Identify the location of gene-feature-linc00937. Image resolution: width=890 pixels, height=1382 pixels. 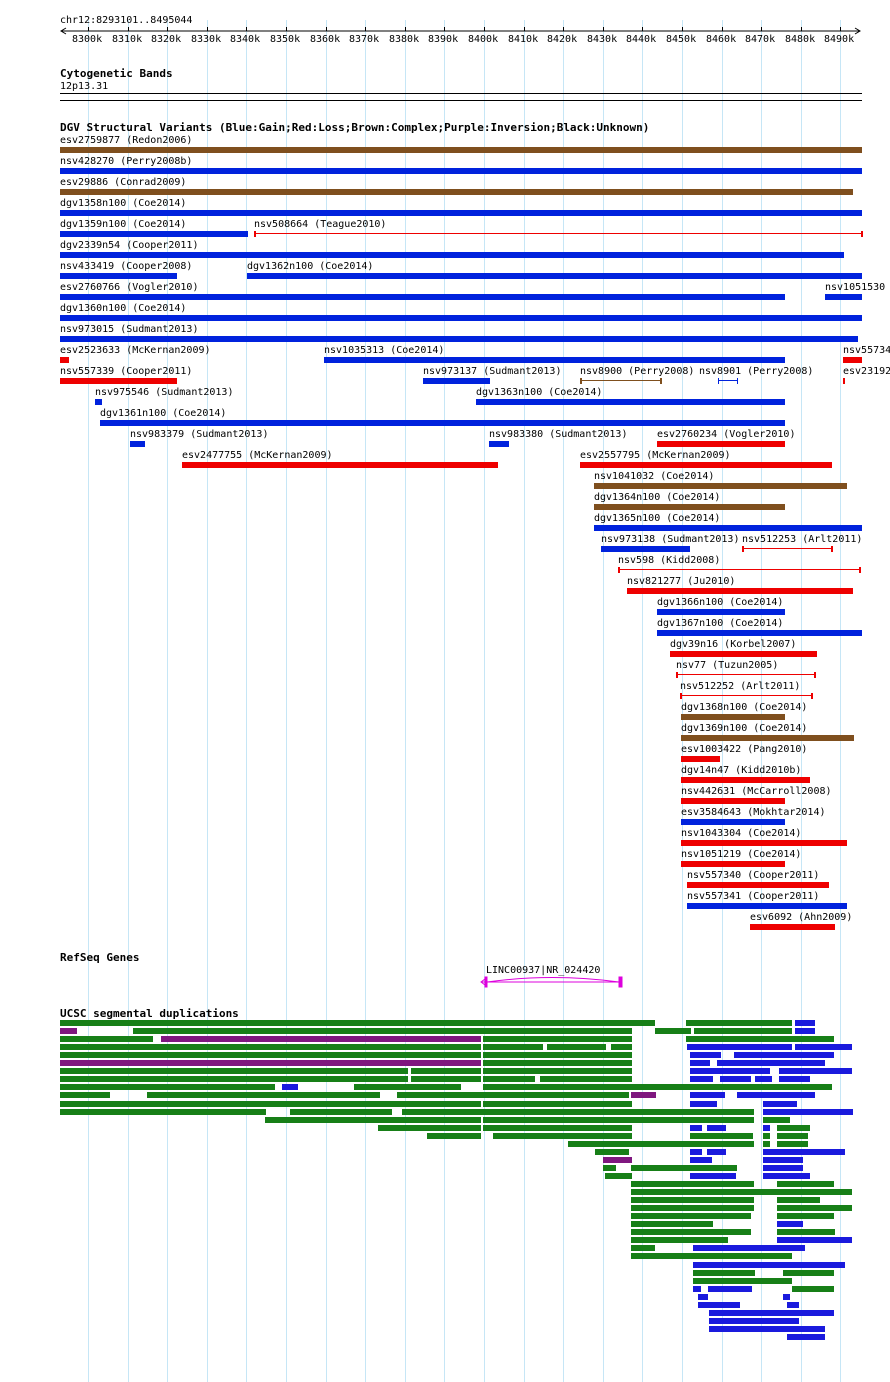
(551, 982).